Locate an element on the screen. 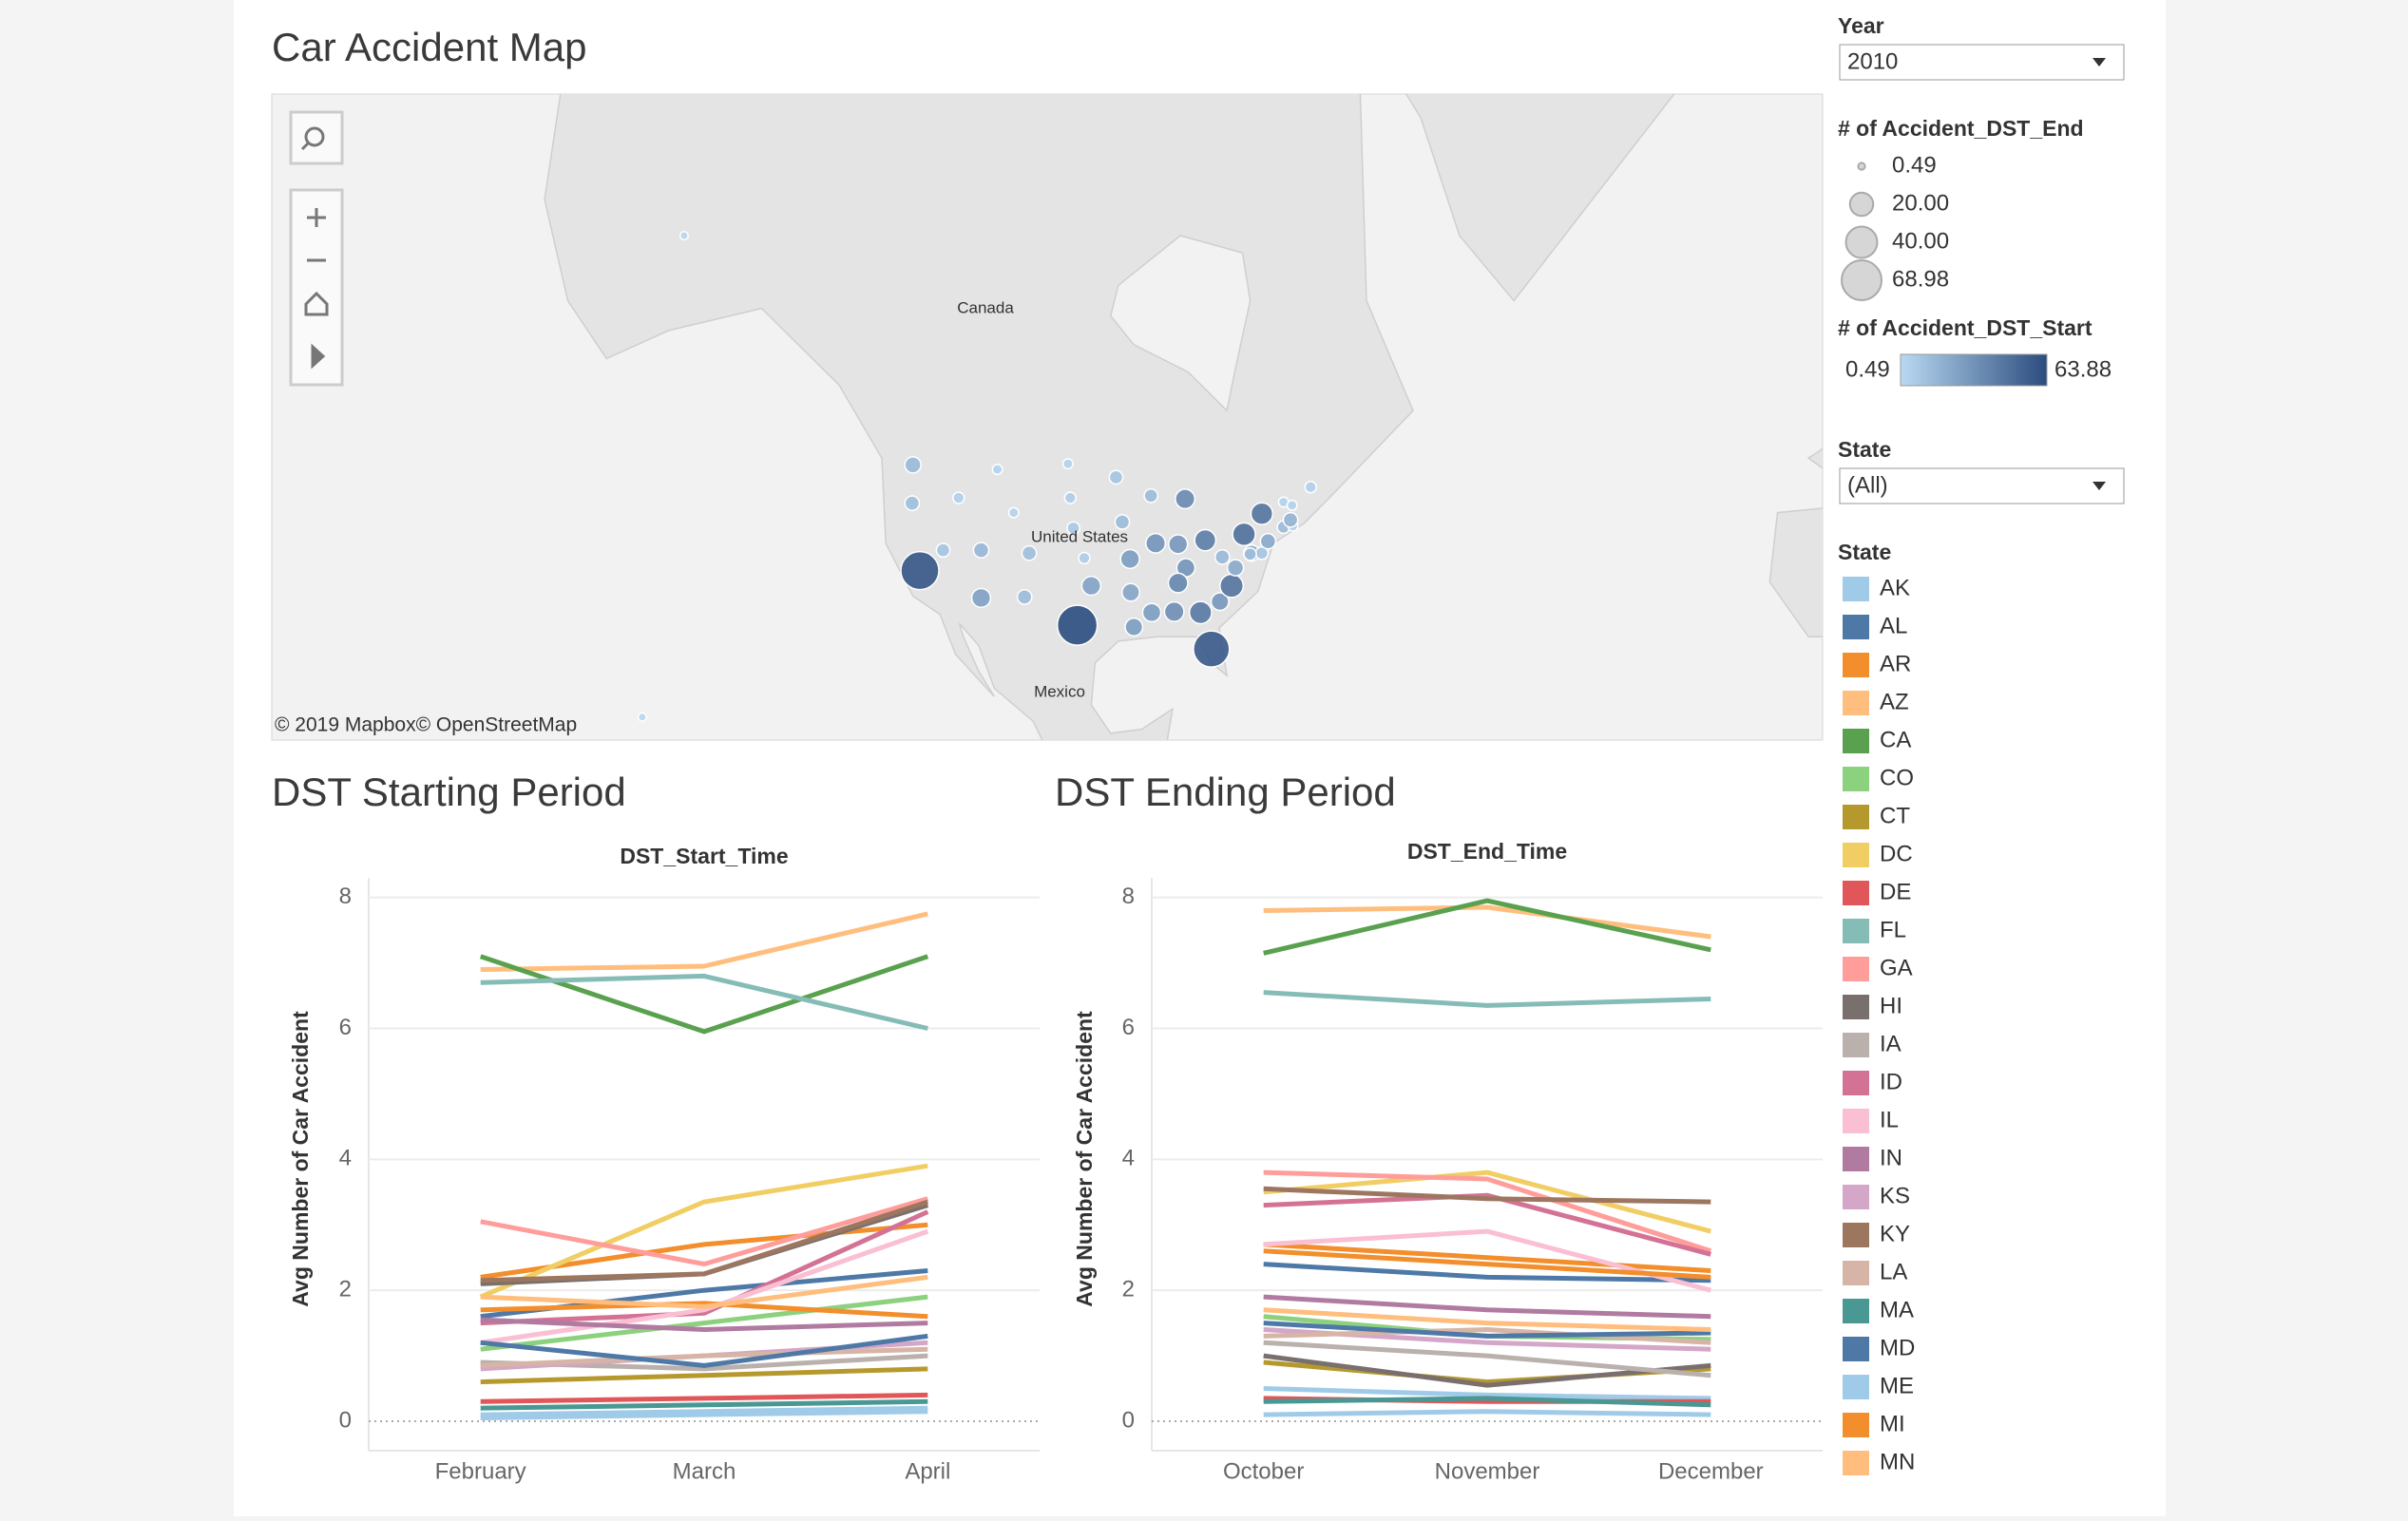  country-label: United States is located at coordinates (1079, 536).